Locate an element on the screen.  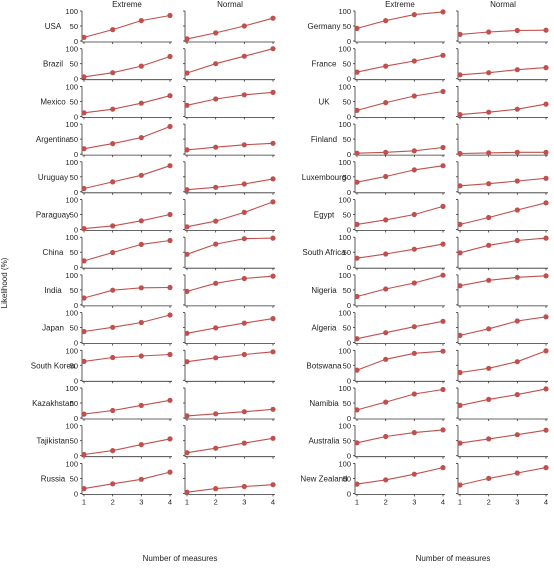
panel-uk-normal is located at coordinates (502, 103).